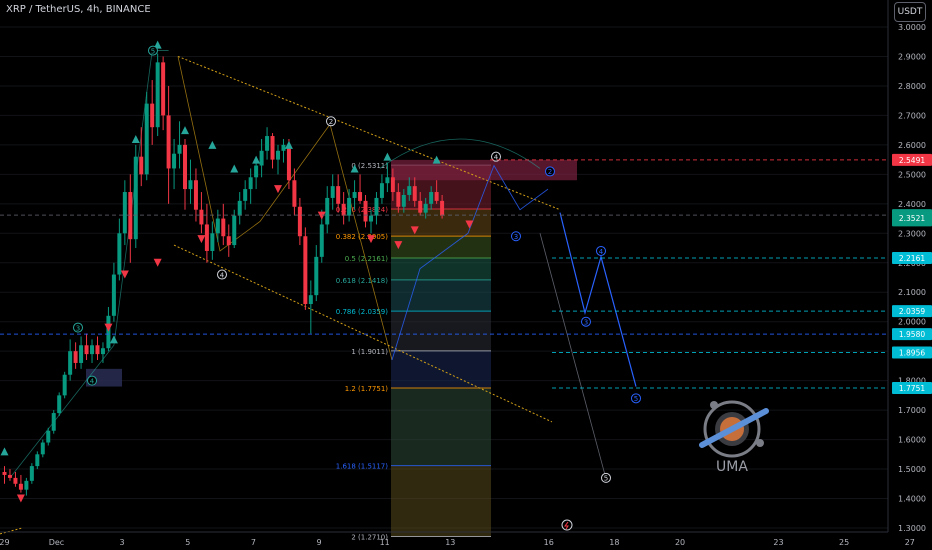 The width and height of the screenshot is (932, 550). I want to click on time-tick-label: 23, so click(778, 542).